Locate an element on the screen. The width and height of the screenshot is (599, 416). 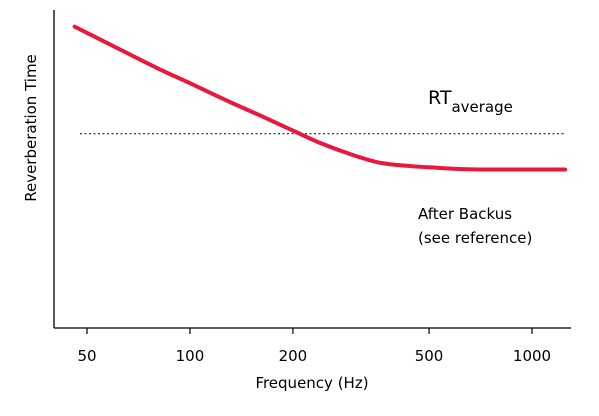
x-axis-title: Frequency (Hz) is located at coordinates (311, 383).